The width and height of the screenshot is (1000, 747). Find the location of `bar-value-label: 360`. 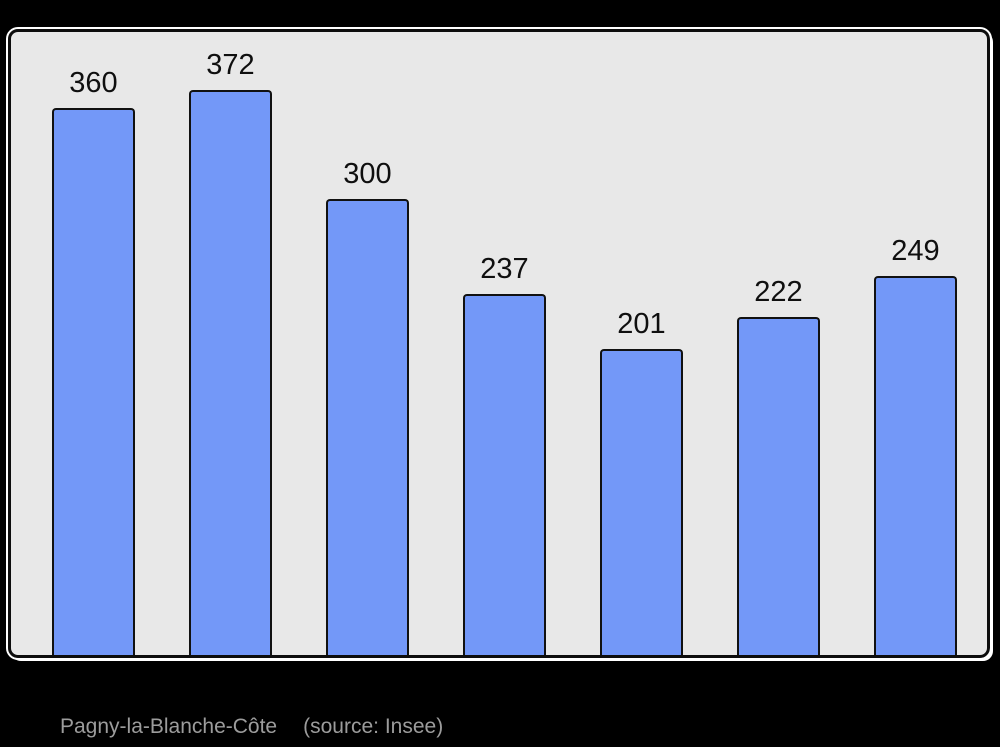

bar-value-label: 360 is located at coordinates (93, 83).